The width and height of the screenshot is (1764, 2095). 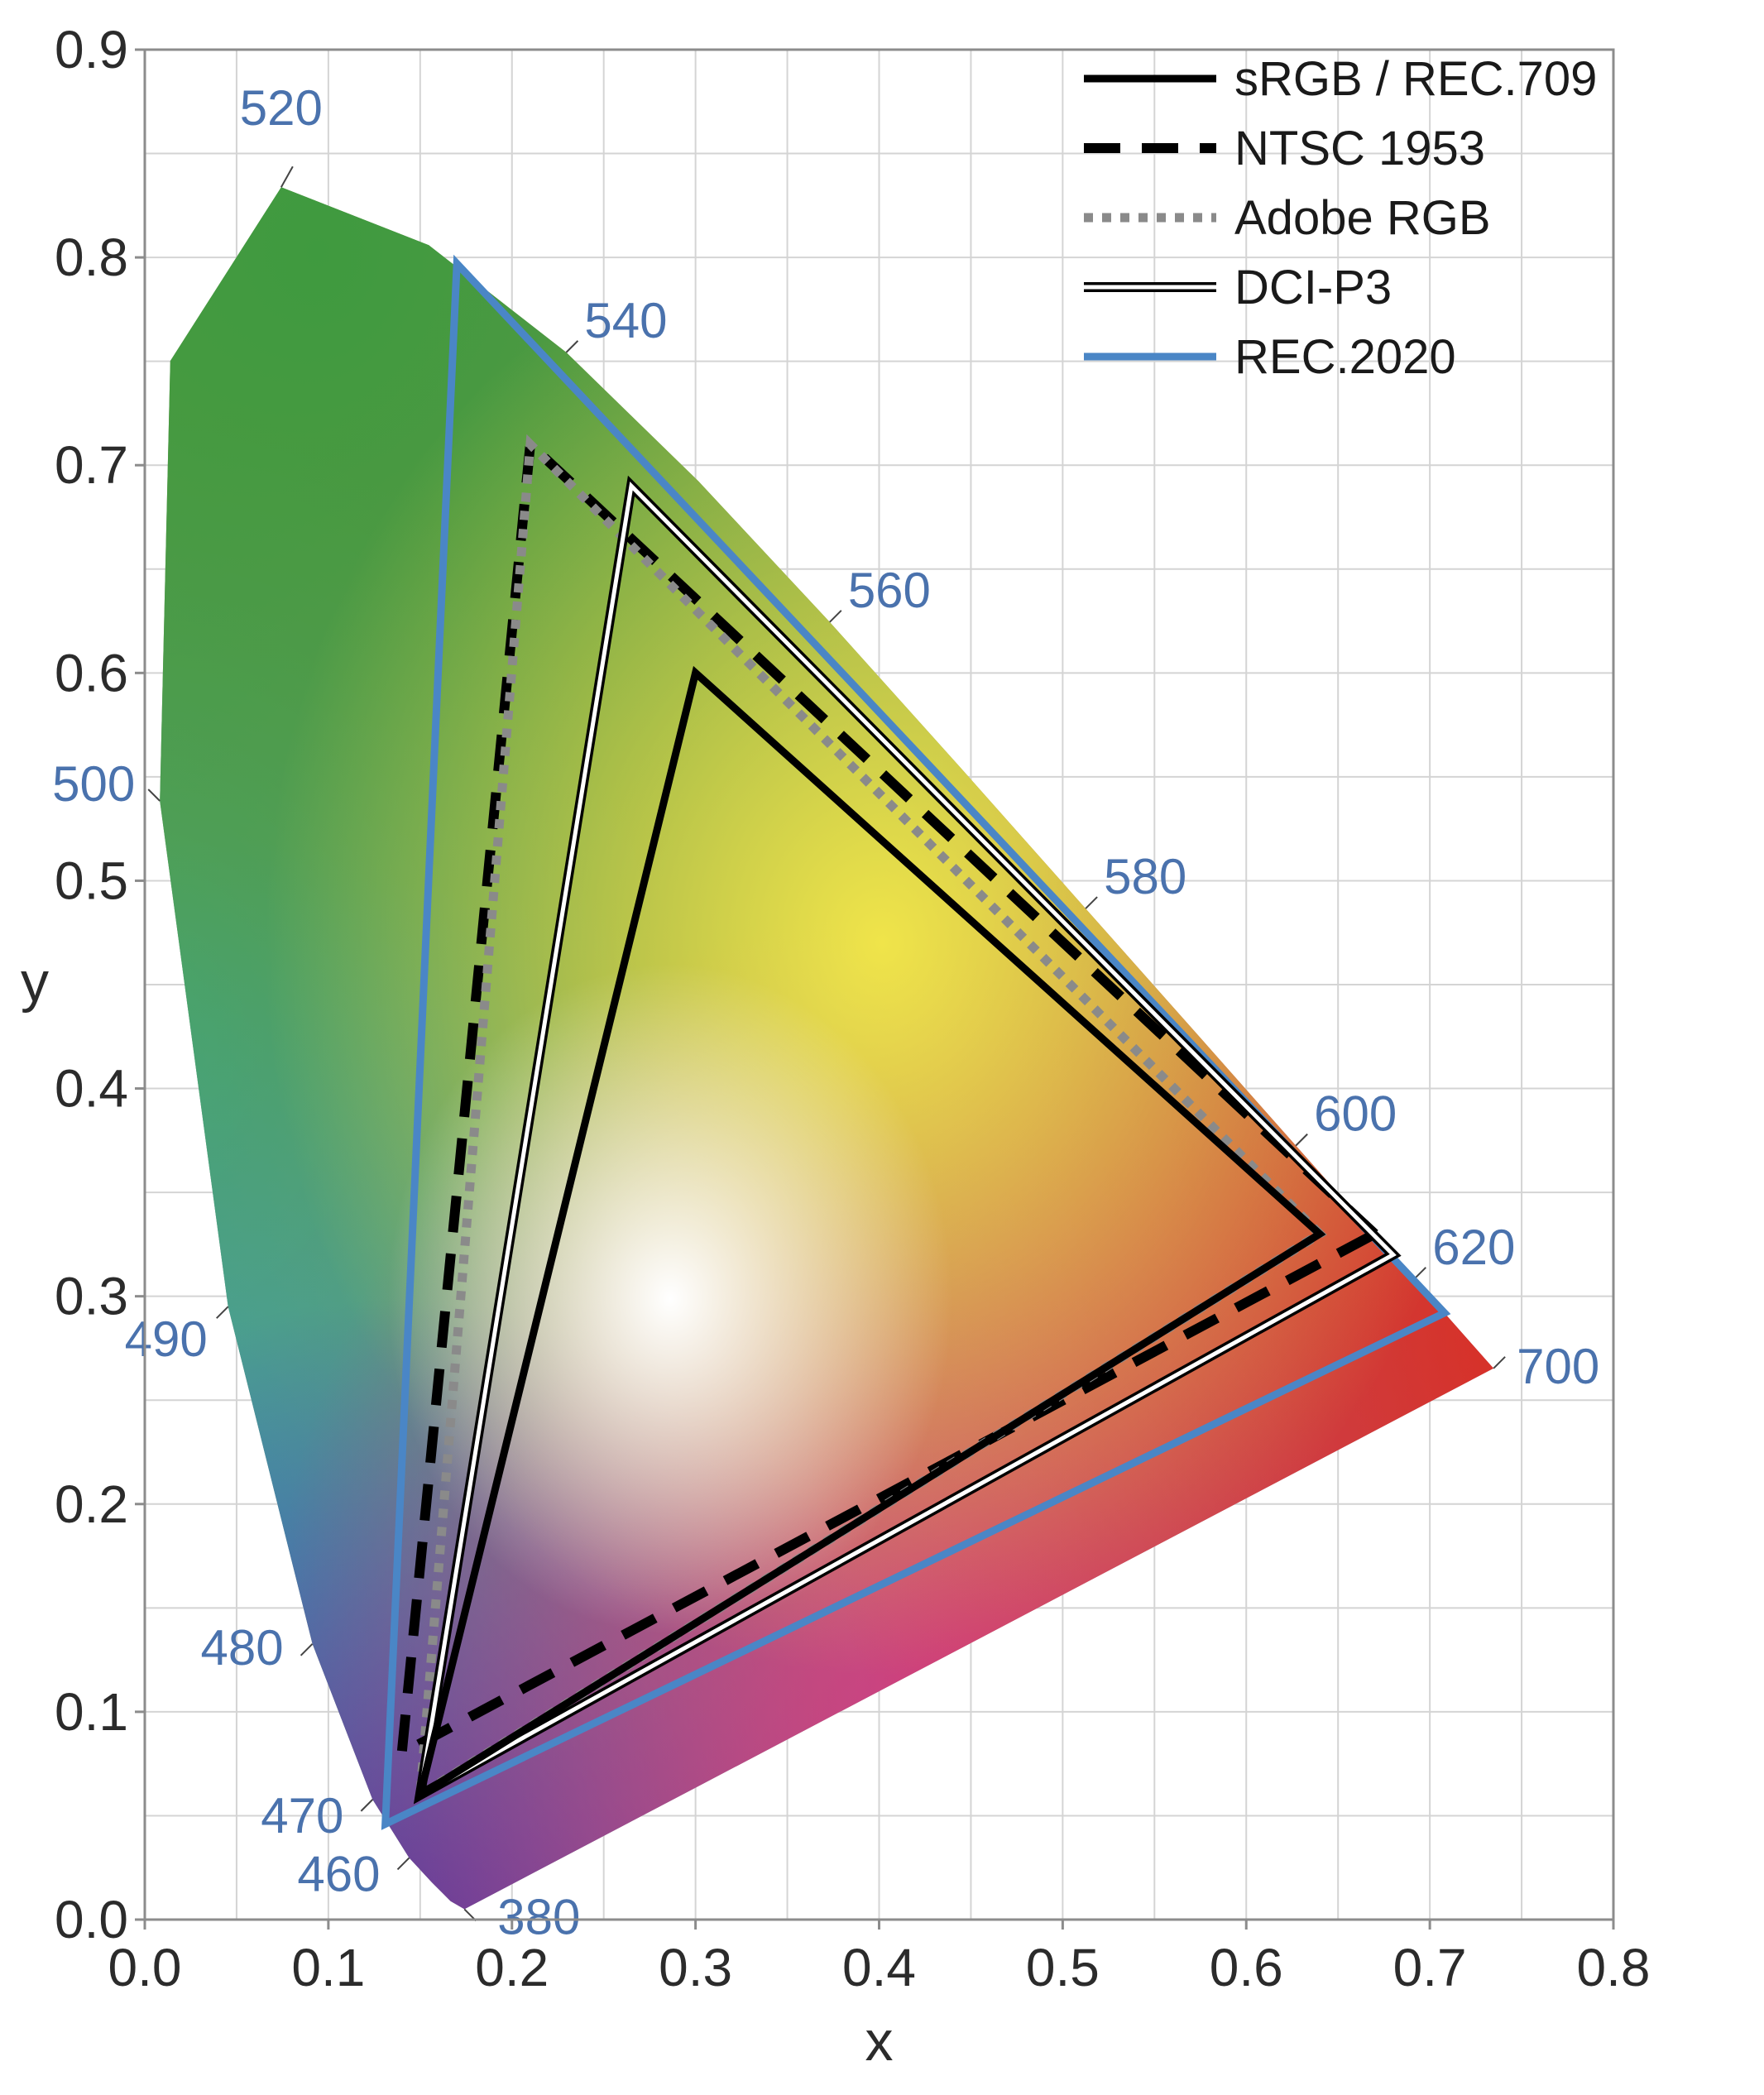 What do you see at coordinates (1246, 1967) in the screenshot?
I see `x-tick-label: 0.6` at bounding box center [1246, 1967].